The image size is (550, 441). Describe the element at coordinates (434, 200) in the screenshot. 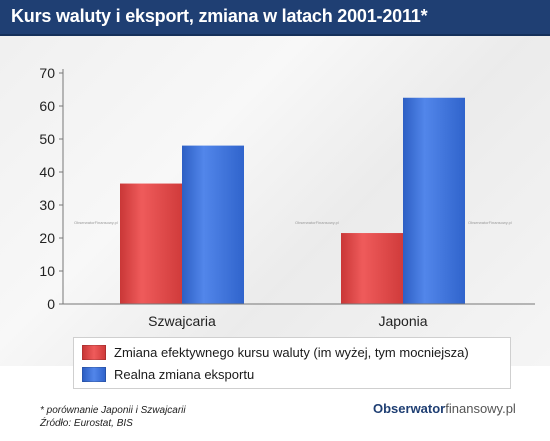

I see `bar-export-japonia` at that location.